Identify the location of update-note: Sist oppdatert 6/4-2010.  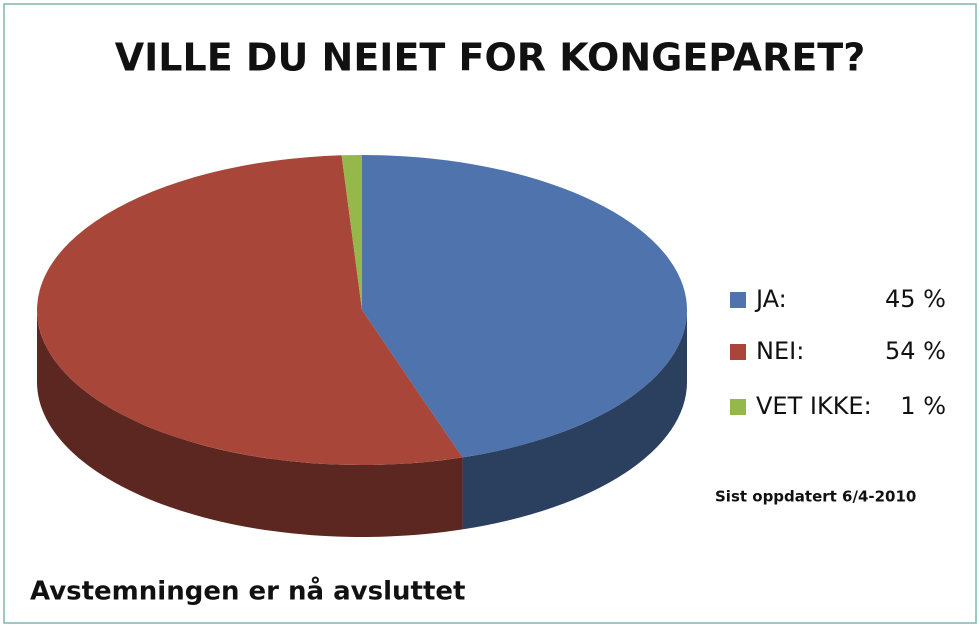
(815, 497).